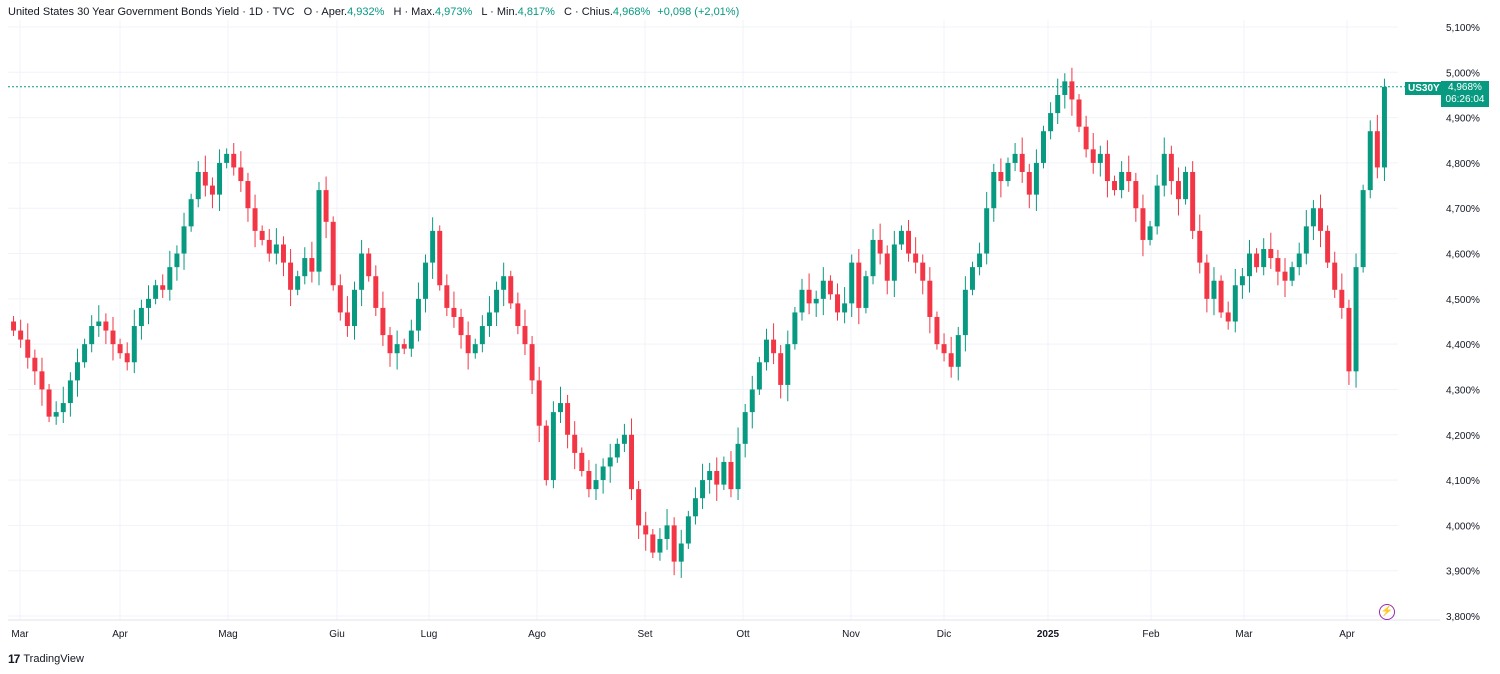 This screenshot has height=674, width=1500. I want to click on x-tick-label: Set, so click(644, 634).